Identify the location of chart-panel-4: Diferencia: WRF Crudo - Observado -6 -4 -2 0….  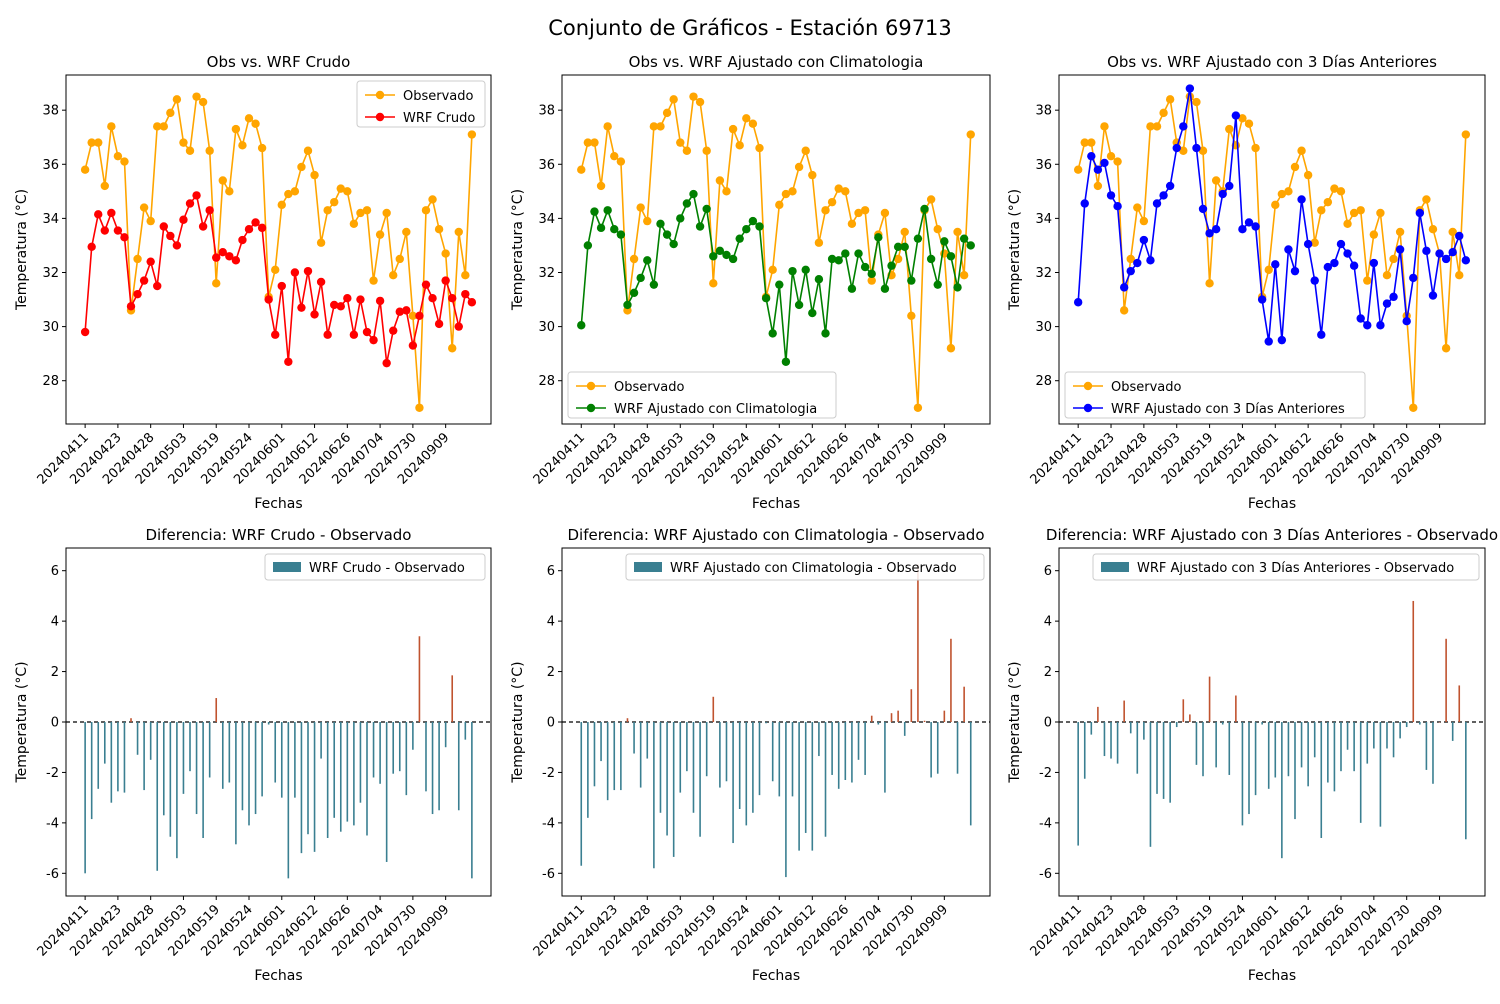
(253, 755).